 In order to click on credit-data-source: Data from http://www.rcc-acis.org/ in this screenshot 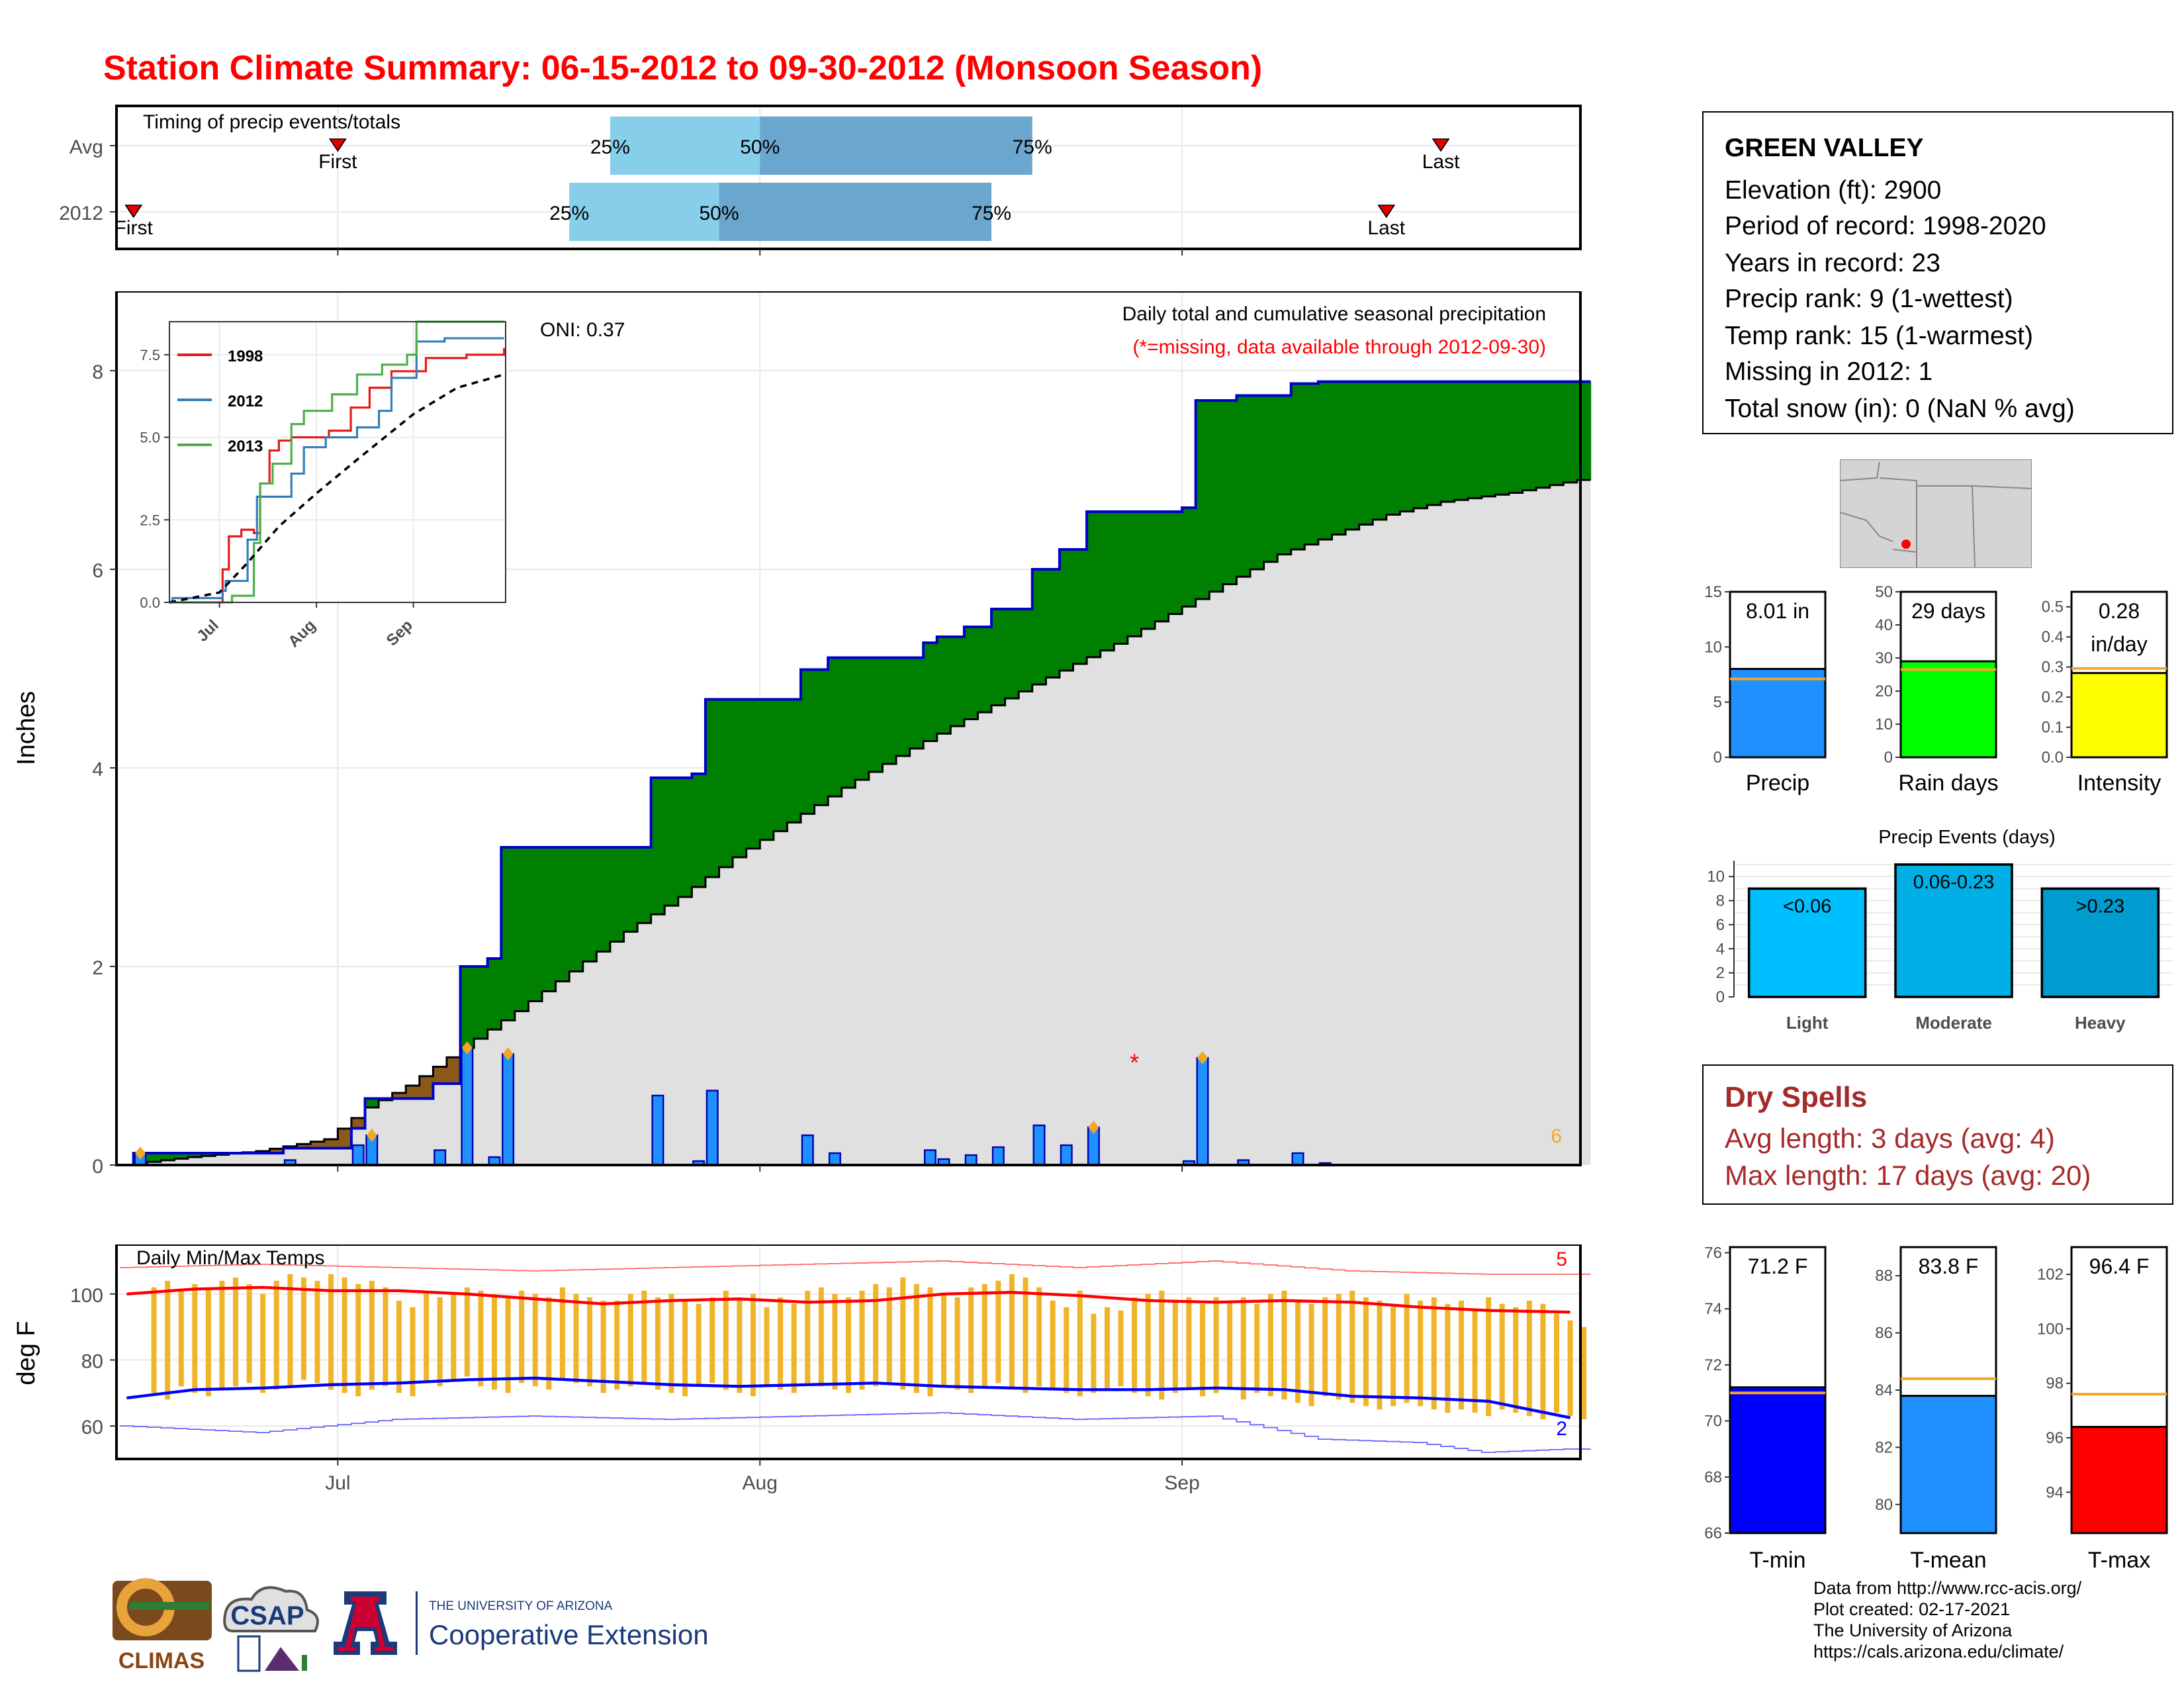, I will do `click(1948, 1588)`.